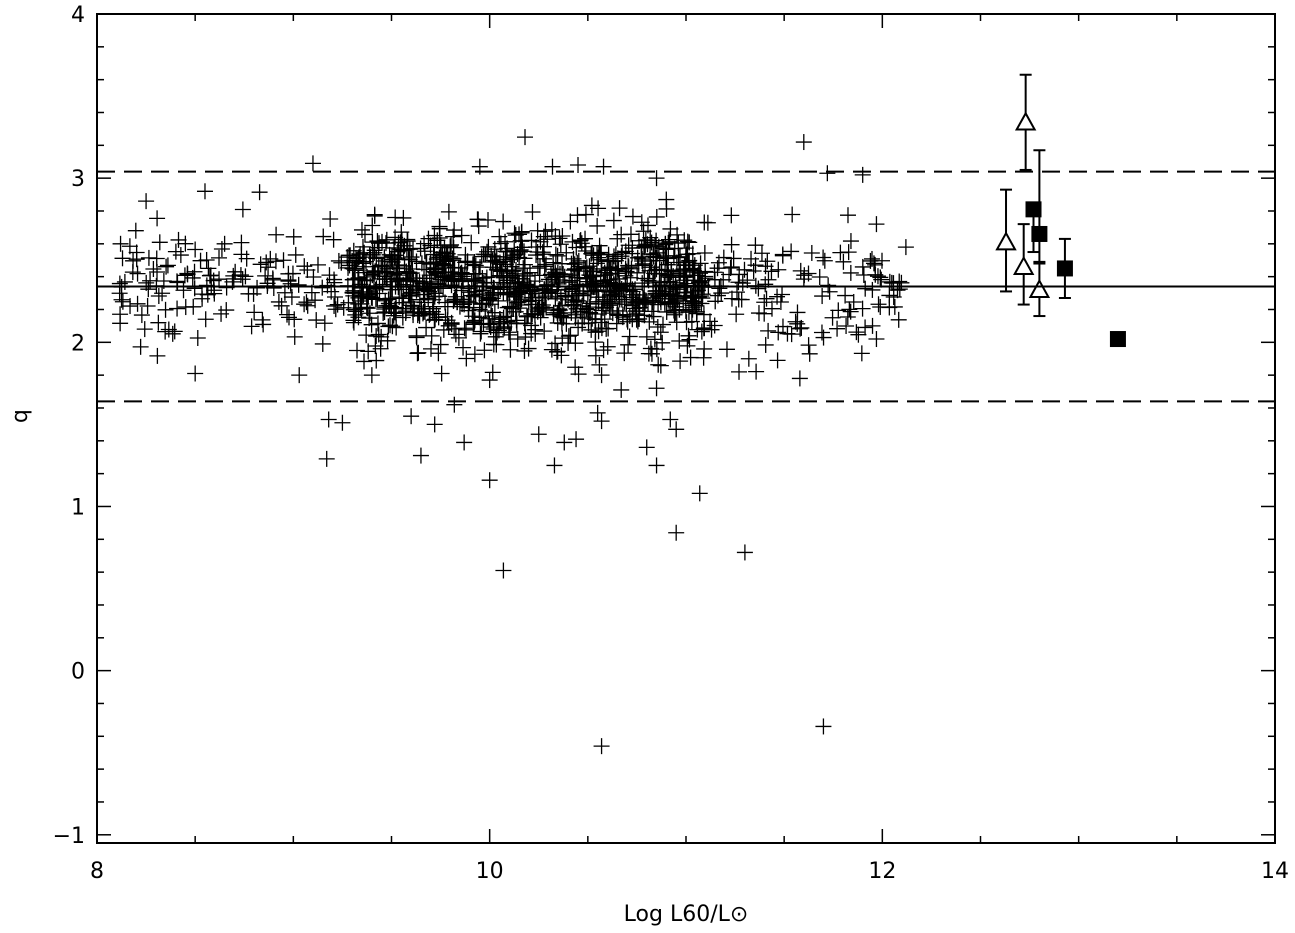 The height and width of the screenshot is (933, 1295). What do you see at coordinates (1275, 871) in the screenshot?
I see `x-tick-label: 14` at bounding box center [1275, 871].